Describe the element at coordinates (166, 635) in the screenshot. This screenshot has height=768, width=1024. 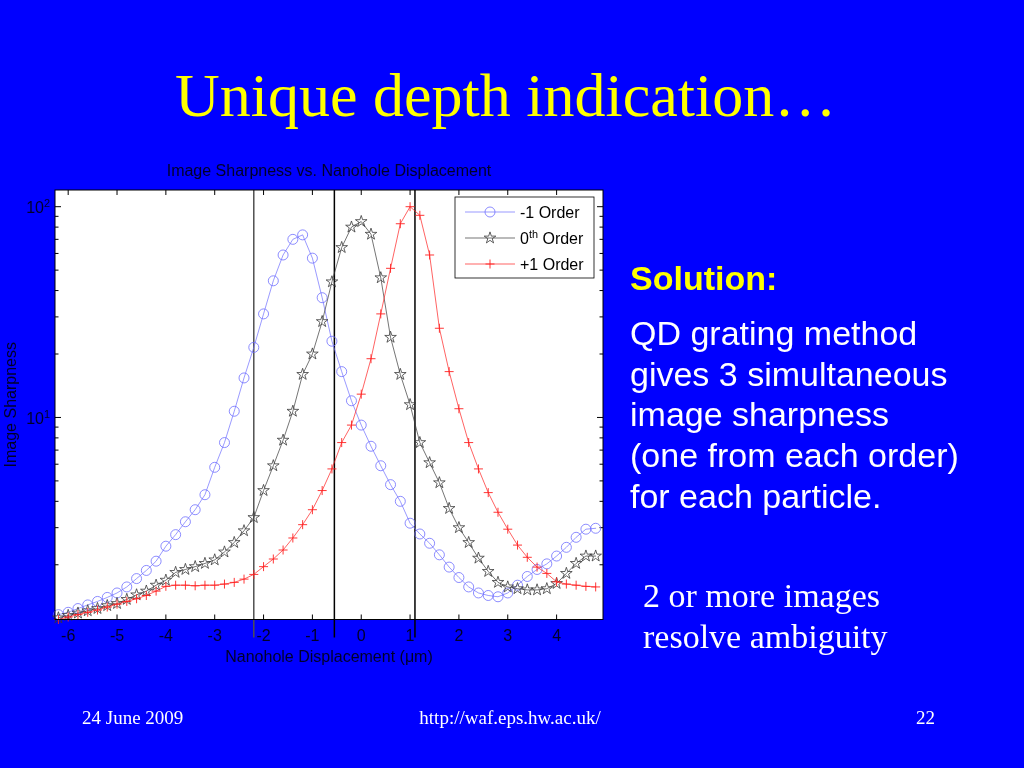
I see `x-tick-label: -4` at that location.